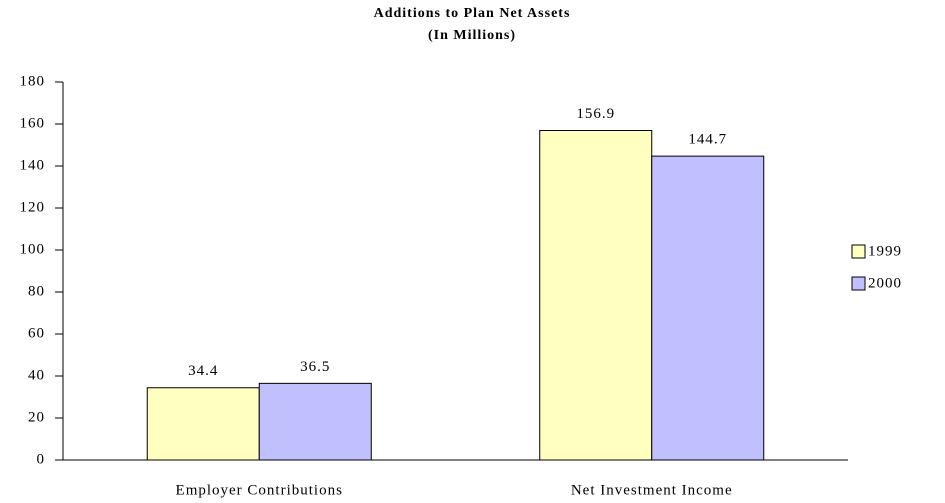 The width and height of the screenshot is (945, 503). Describe the element at coordinates (36, 417) in the screenshot. I see `y-tick-label: 20` at that location.